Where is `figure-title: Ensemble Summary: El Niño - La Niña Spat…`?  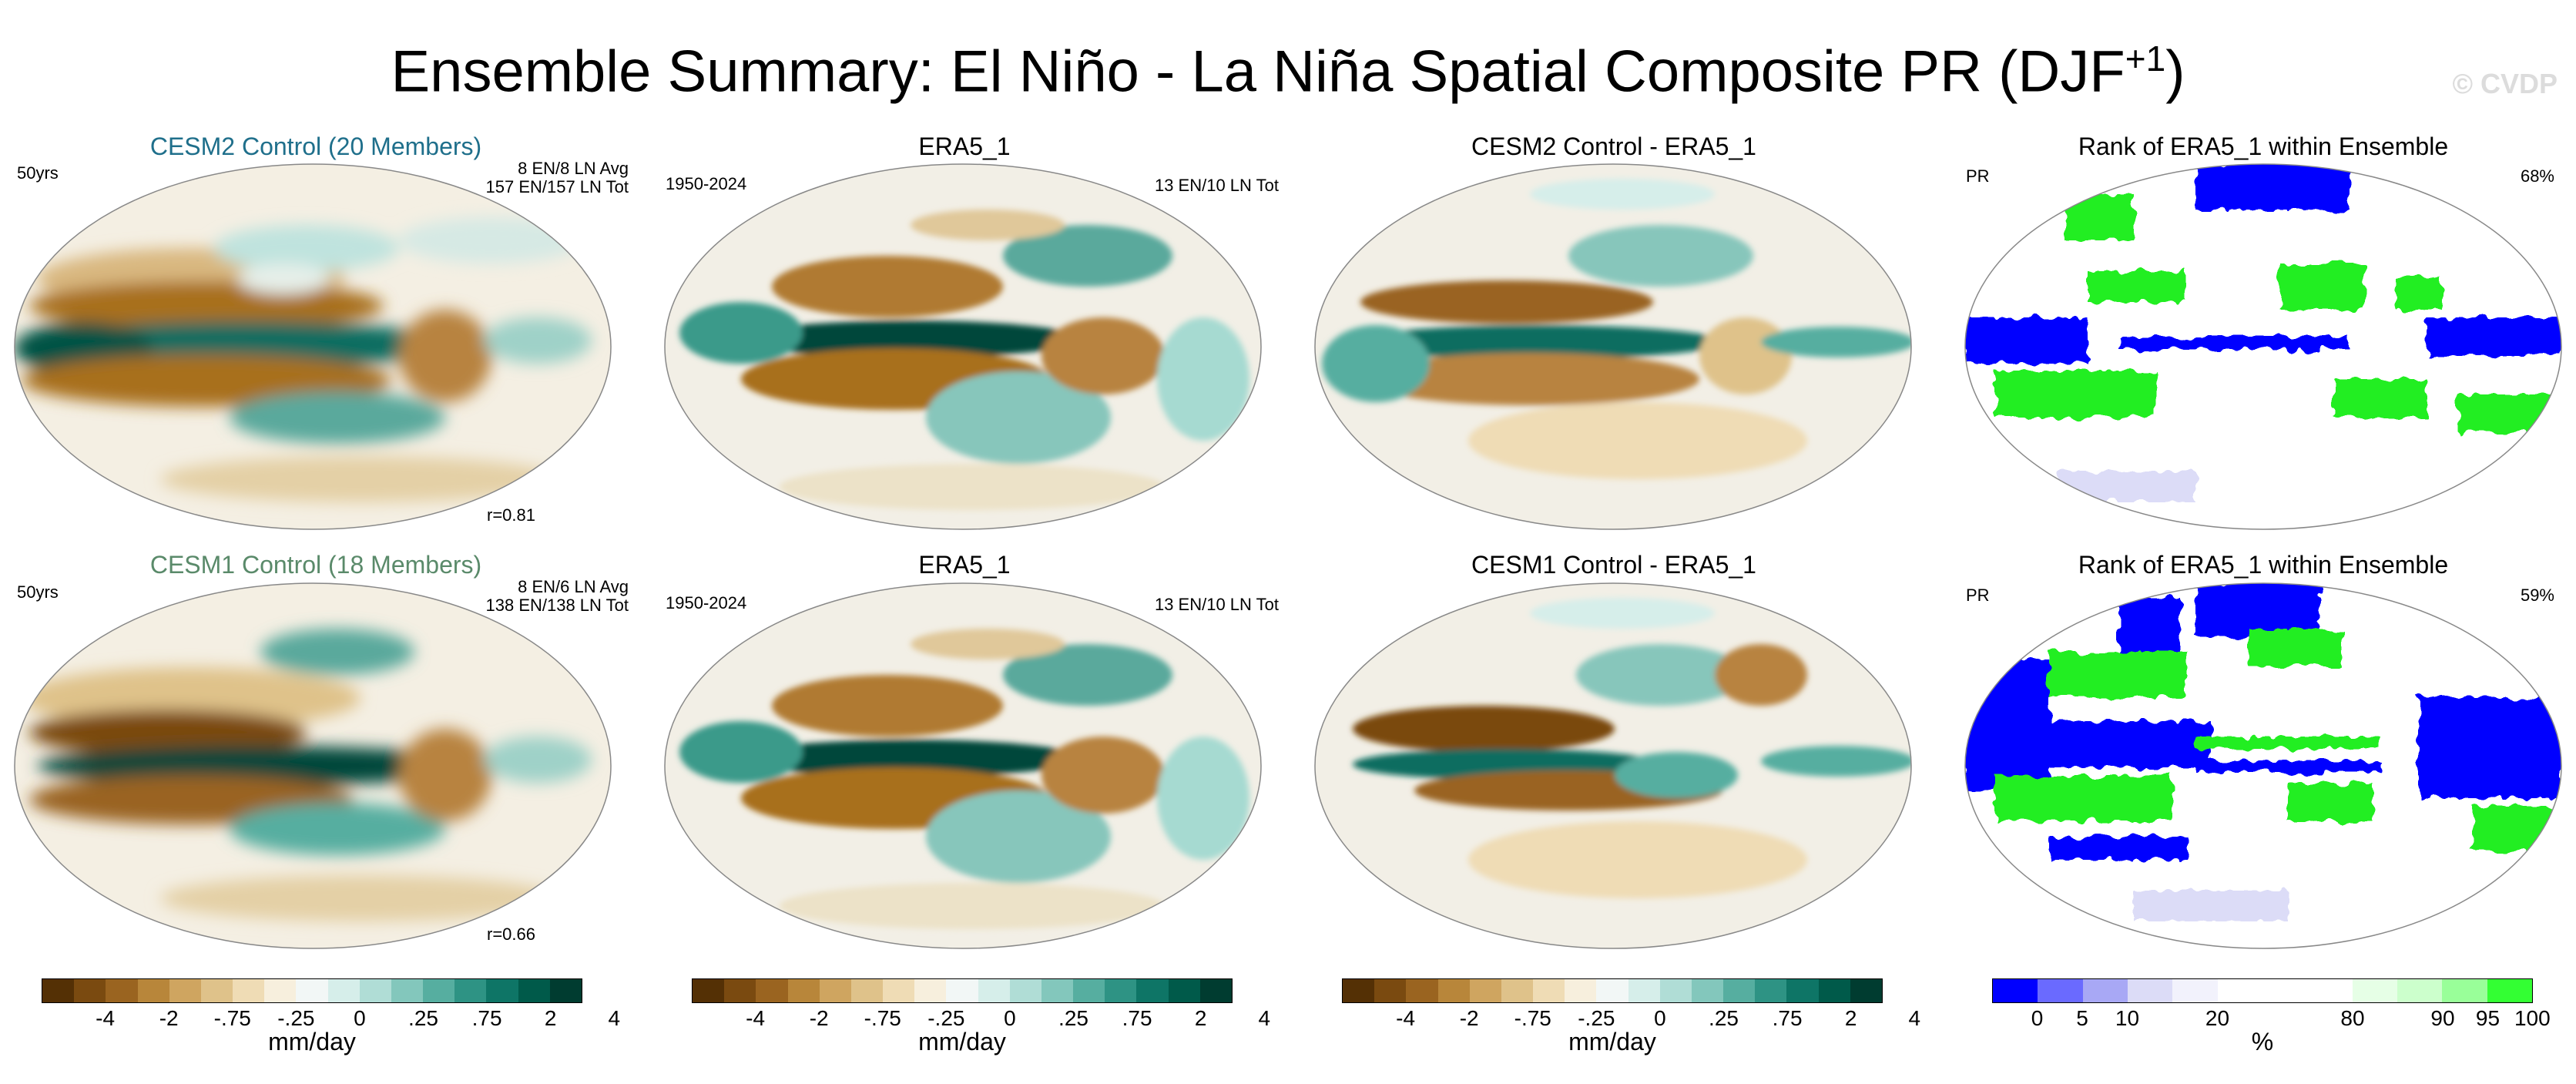 figure-title: Ensemble Summary: El Niño - La Niña Spat… is located at coordinates (1288, 65).